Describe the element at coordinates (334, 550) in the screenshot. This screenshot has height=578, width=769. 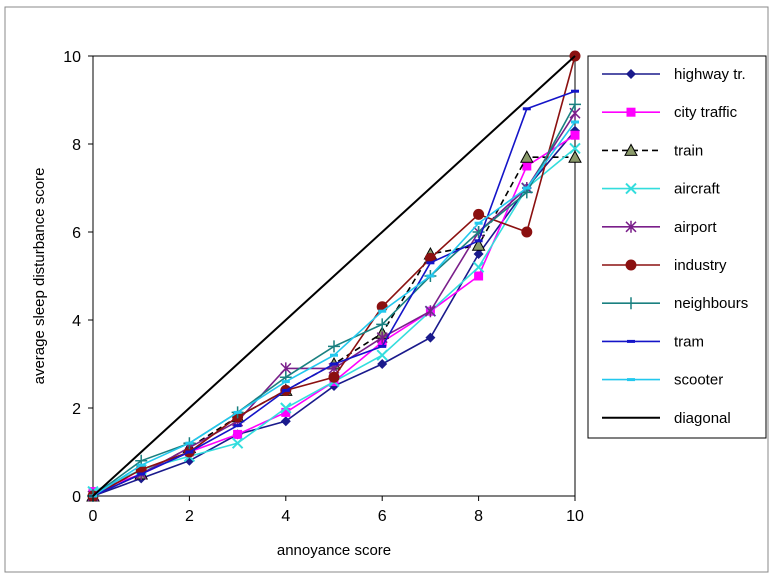
I see `x-axis-label: annoyance score` at that location.